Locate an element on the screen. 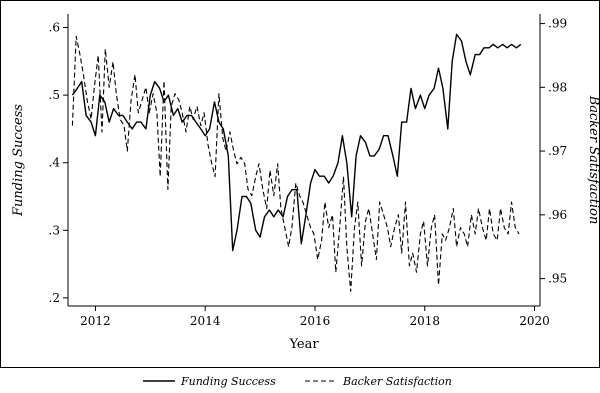 This screenshot has height=393, width=600. legend: Funding Success Backer Satisfaction is located at coordinates (297, 381).